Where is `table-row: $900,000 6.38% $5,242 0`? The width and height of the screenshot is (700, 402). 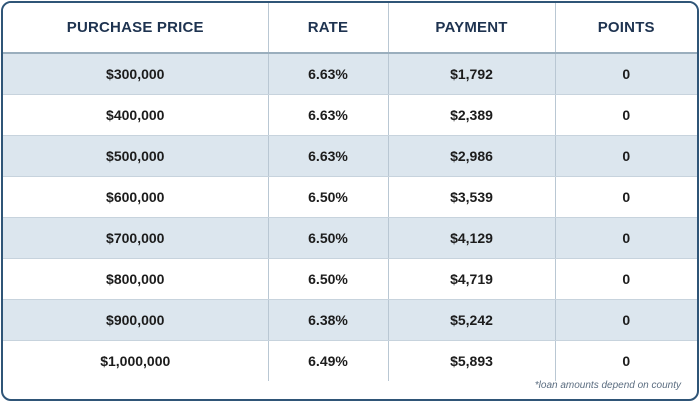 table-row: $900,000 6.38% $5,242 0 is located at coordinates (350, 320).